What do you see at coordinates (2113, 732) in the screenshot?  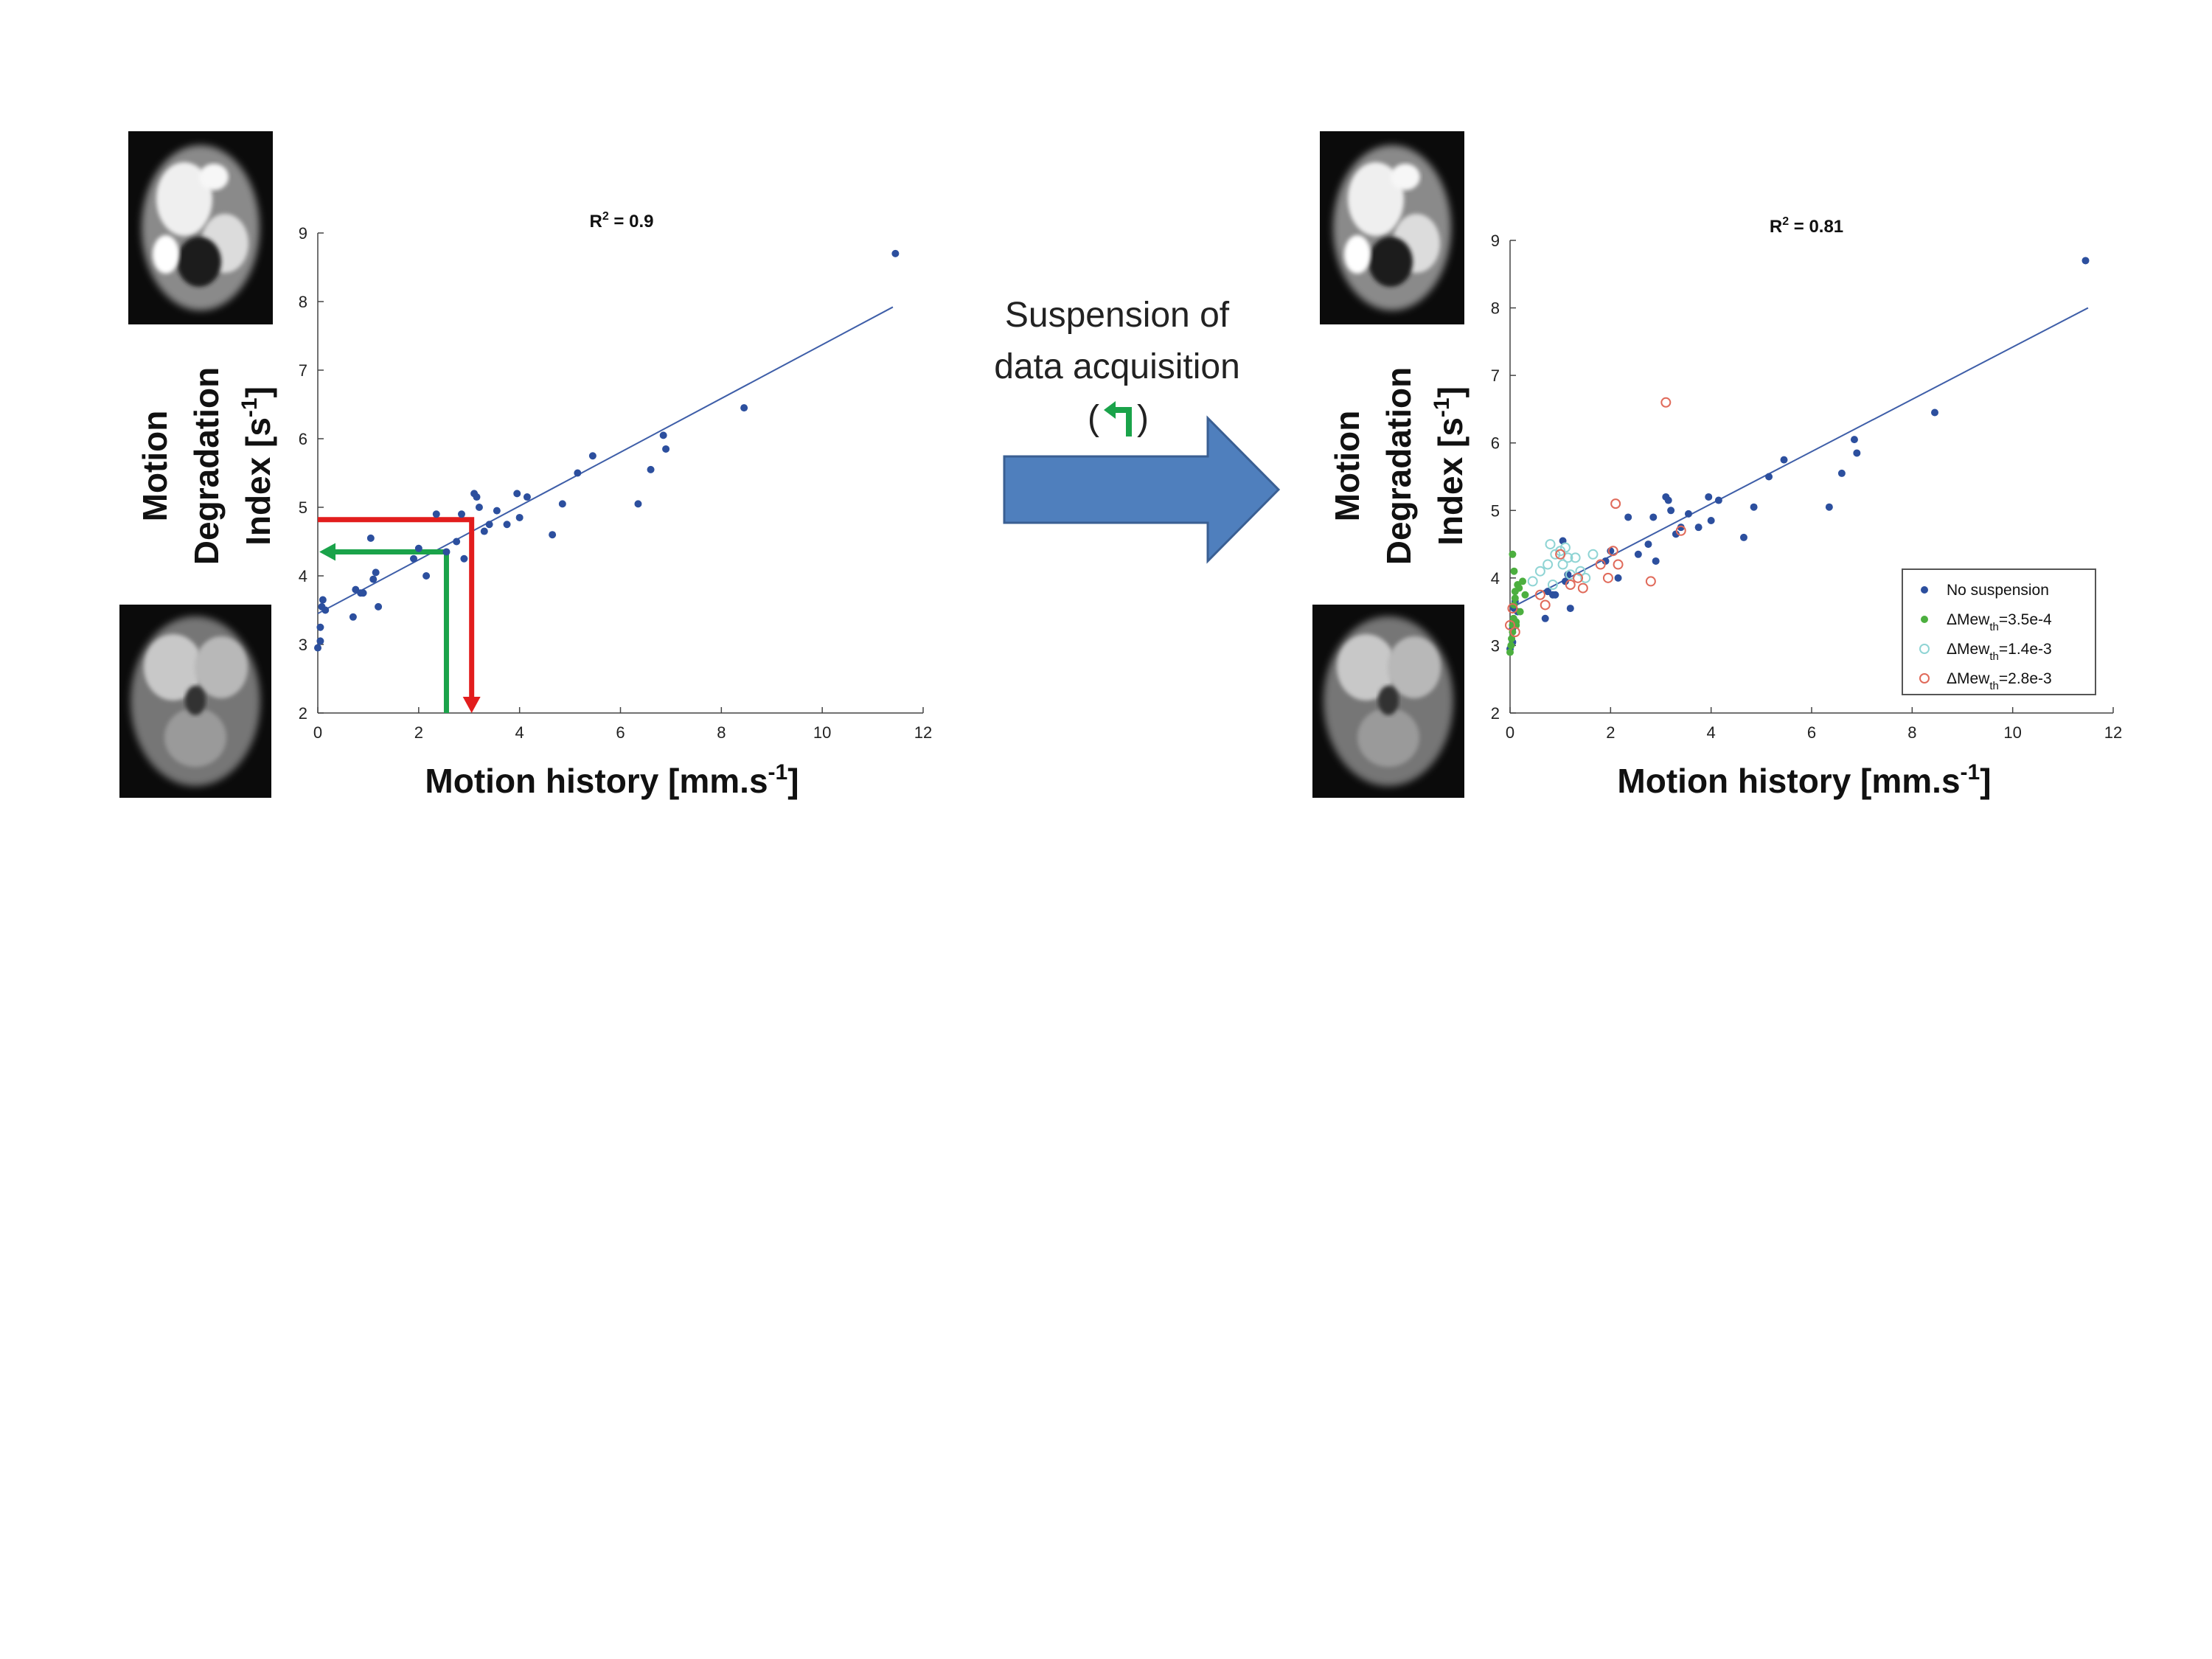 I see `x-tick-label: 12` at bounding box center [2113, 732].